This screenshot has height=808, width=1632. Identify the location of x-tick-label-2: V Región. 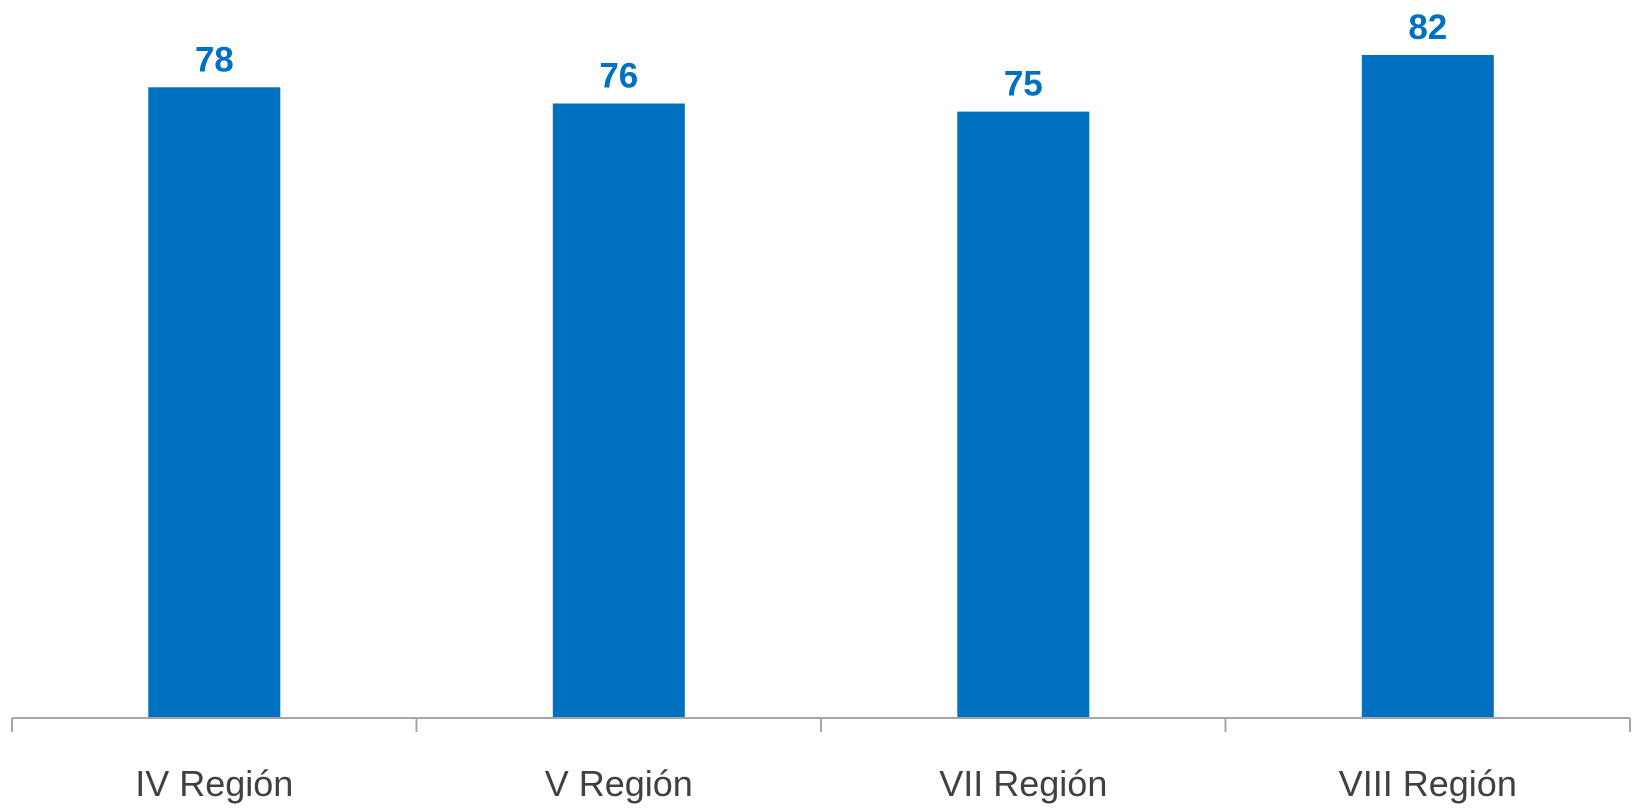
(619, 783).